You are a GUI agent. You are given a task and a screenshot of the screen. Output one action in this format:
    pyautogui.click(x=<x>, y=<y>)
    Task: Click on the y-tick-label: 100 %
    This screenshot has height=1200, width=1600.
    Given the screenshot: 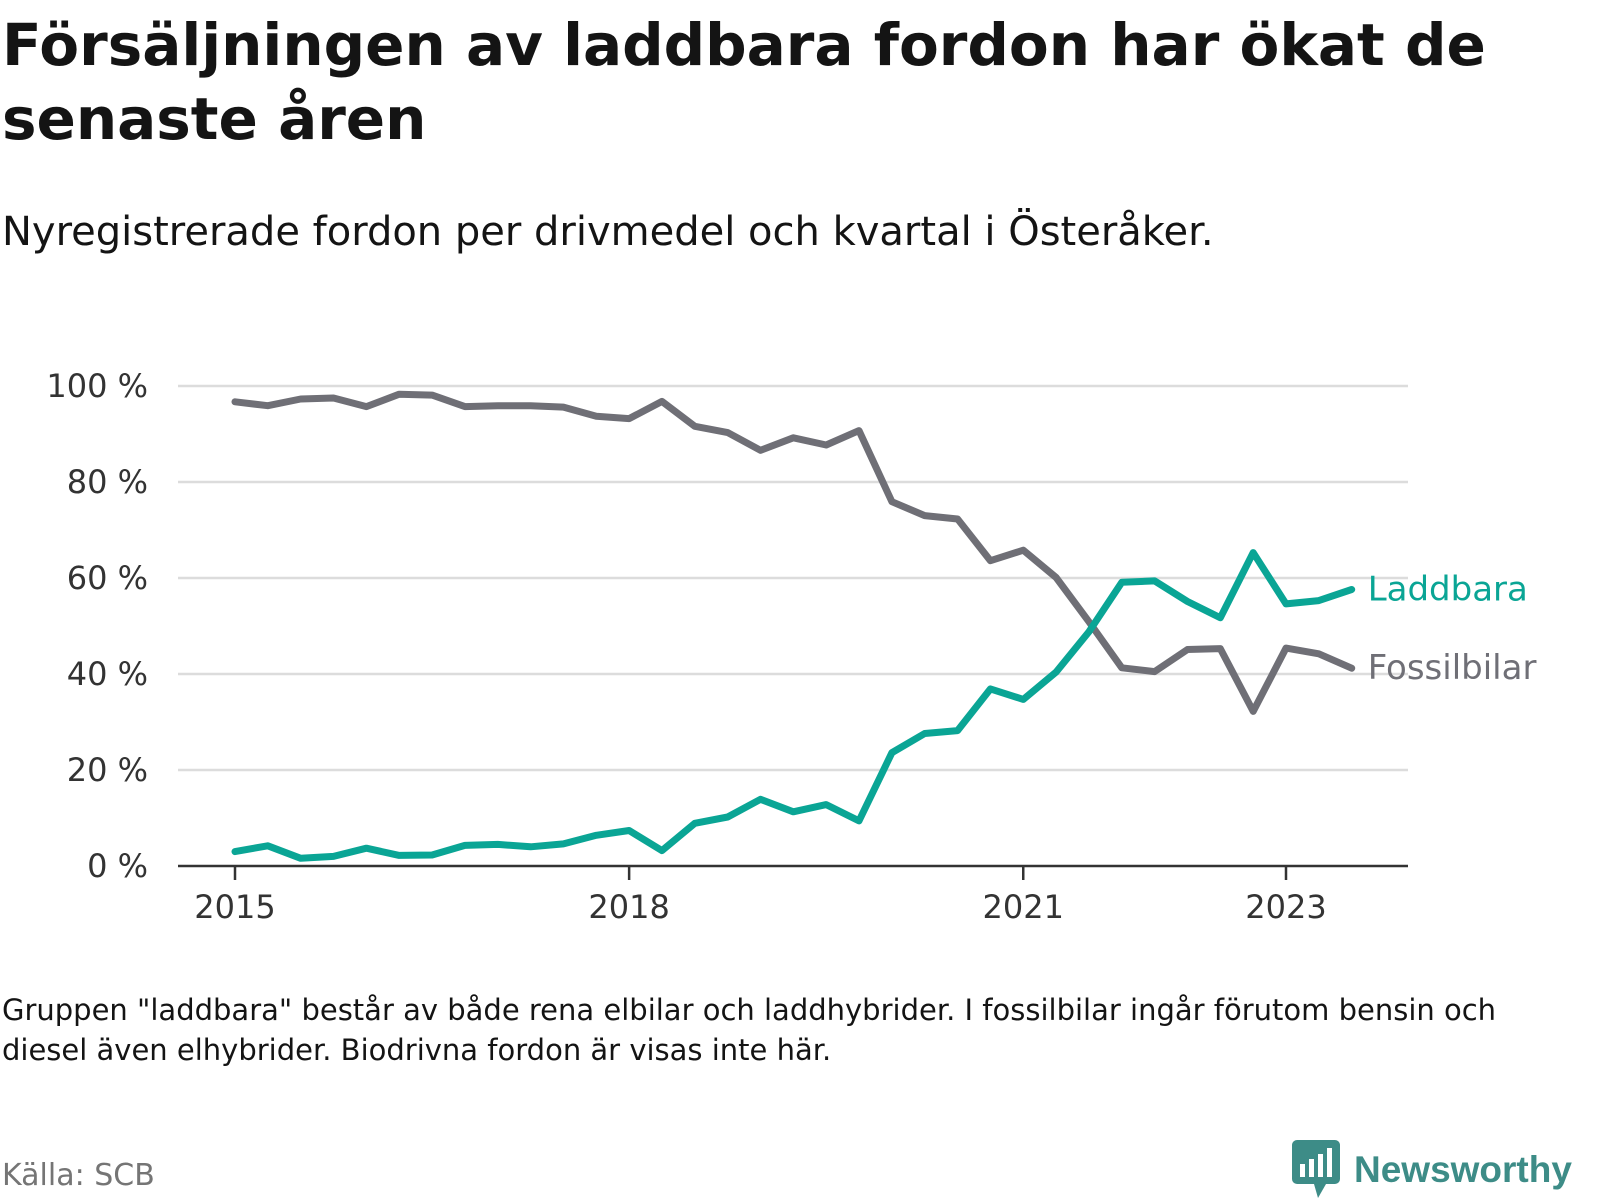 What is the action you would take?
    pyautogui.click(x=97, y=386)
    